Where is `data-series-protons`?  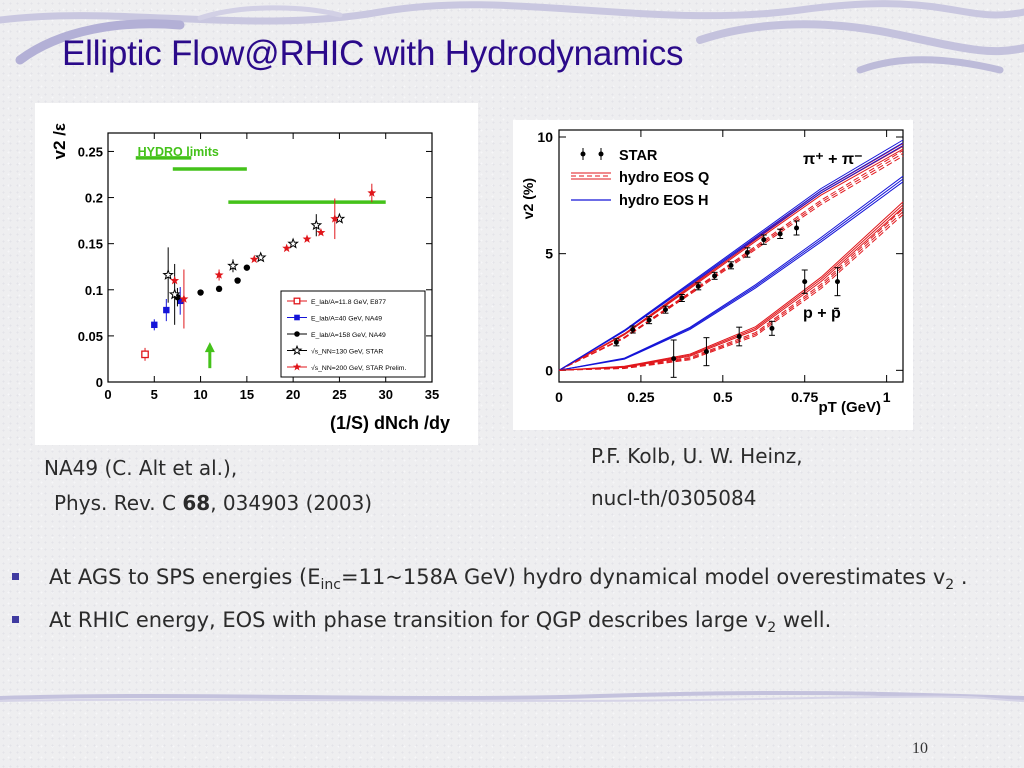 data-series-protons is located at coordinates (755, 322).